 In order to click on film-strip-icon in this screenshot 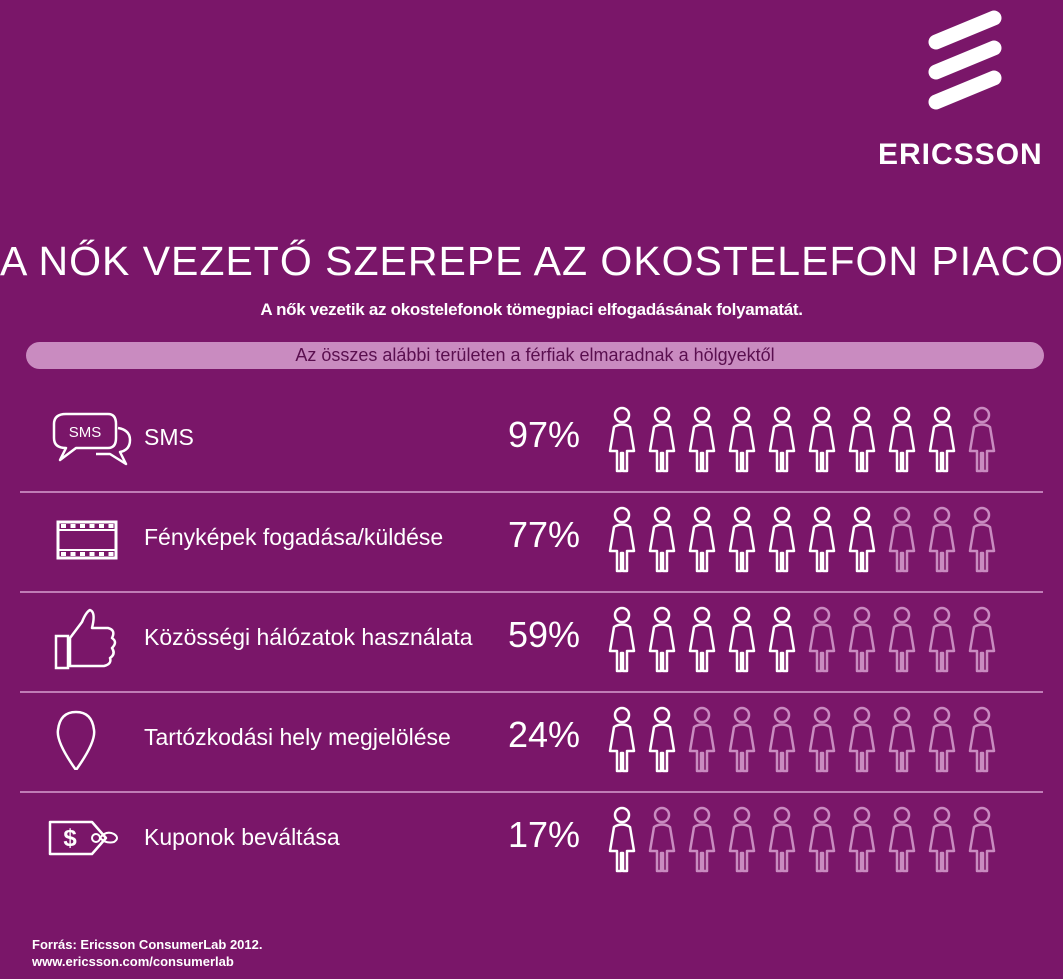, I will do `click(91, 539)`.